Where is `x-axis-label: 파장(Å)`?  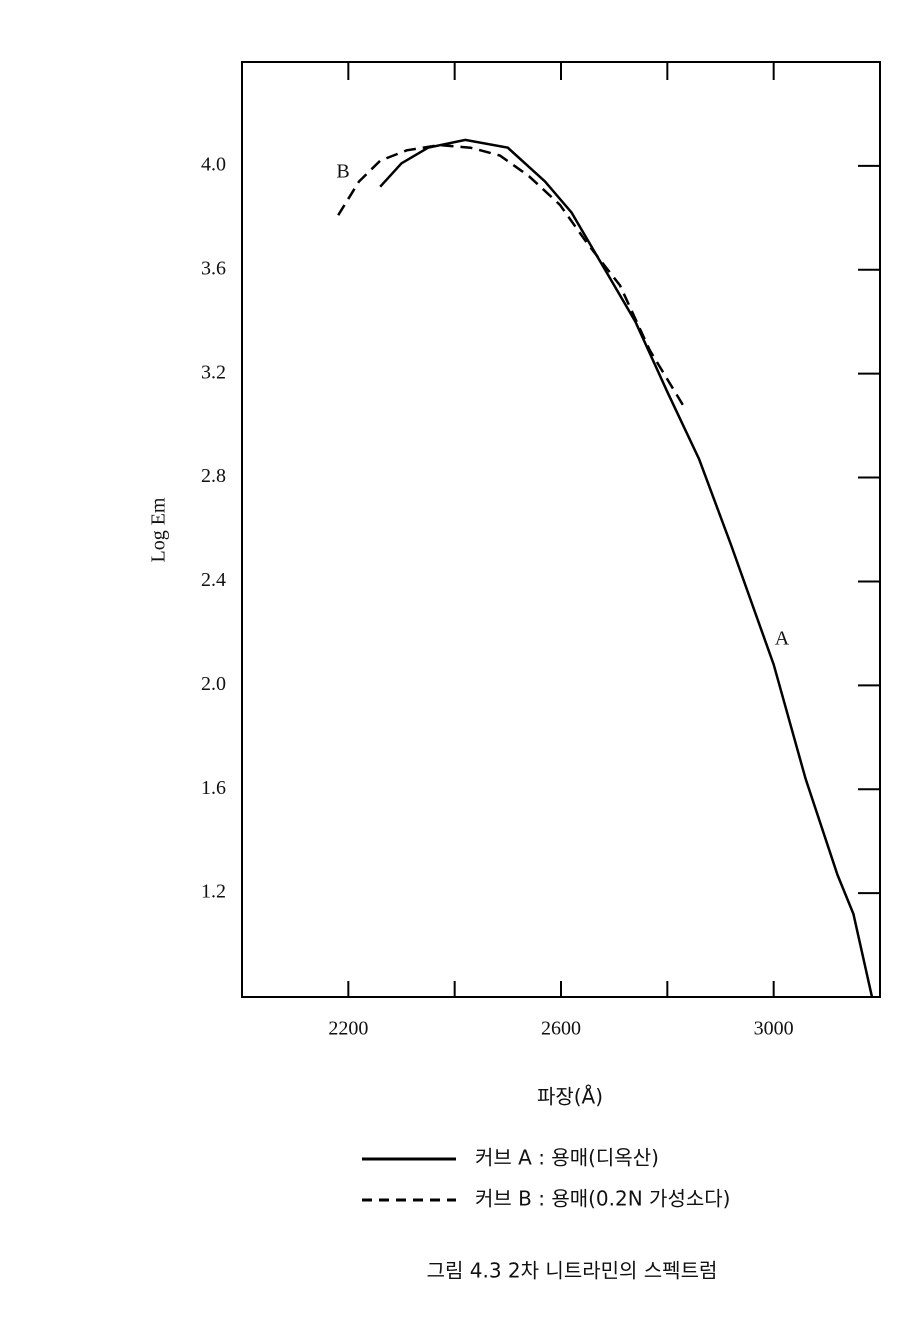 x-axis-label: 파장(Å) is located at coordinates (570, 1097).